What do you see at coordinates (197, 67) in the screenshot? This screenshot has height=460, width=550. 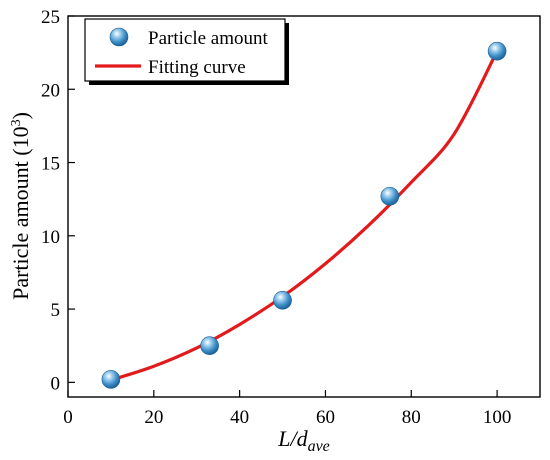 I see `legend-label-curve: Fitting curve` at bounding box center [197, 67].